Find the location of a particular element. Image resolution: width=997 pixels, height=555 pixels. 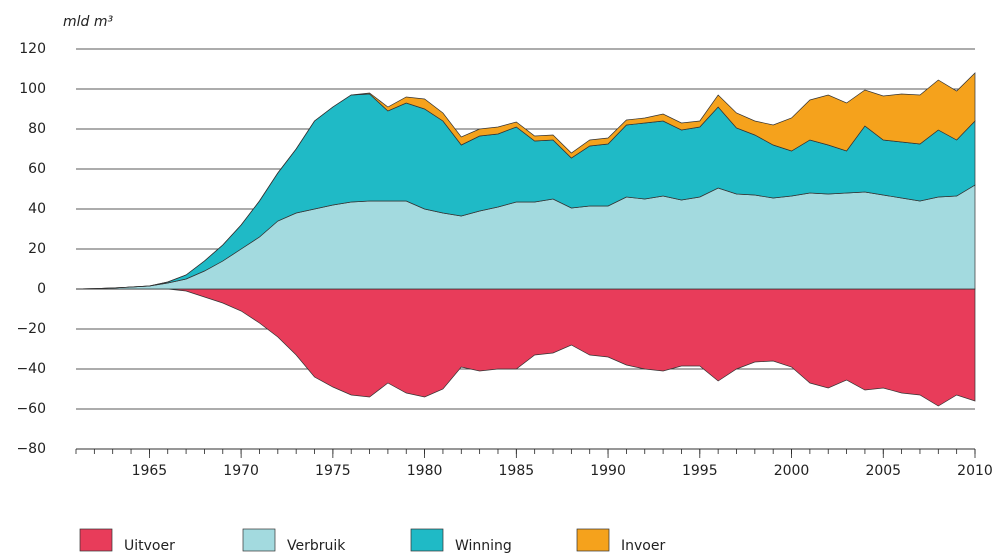

y-tick-label: −20 is located at coordinates (31, 329).